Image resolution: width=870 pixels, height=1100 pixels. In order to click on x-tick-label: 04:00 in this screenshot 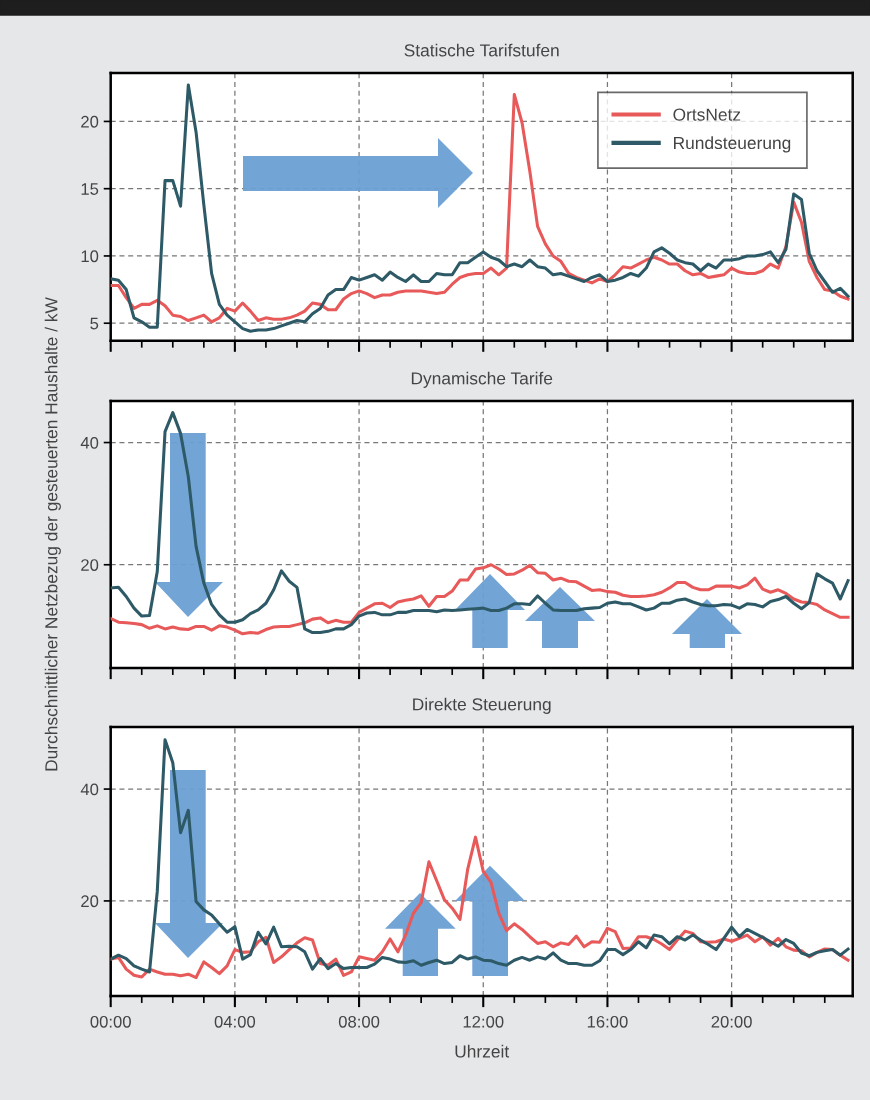, I will do `click(235, 1021)`.